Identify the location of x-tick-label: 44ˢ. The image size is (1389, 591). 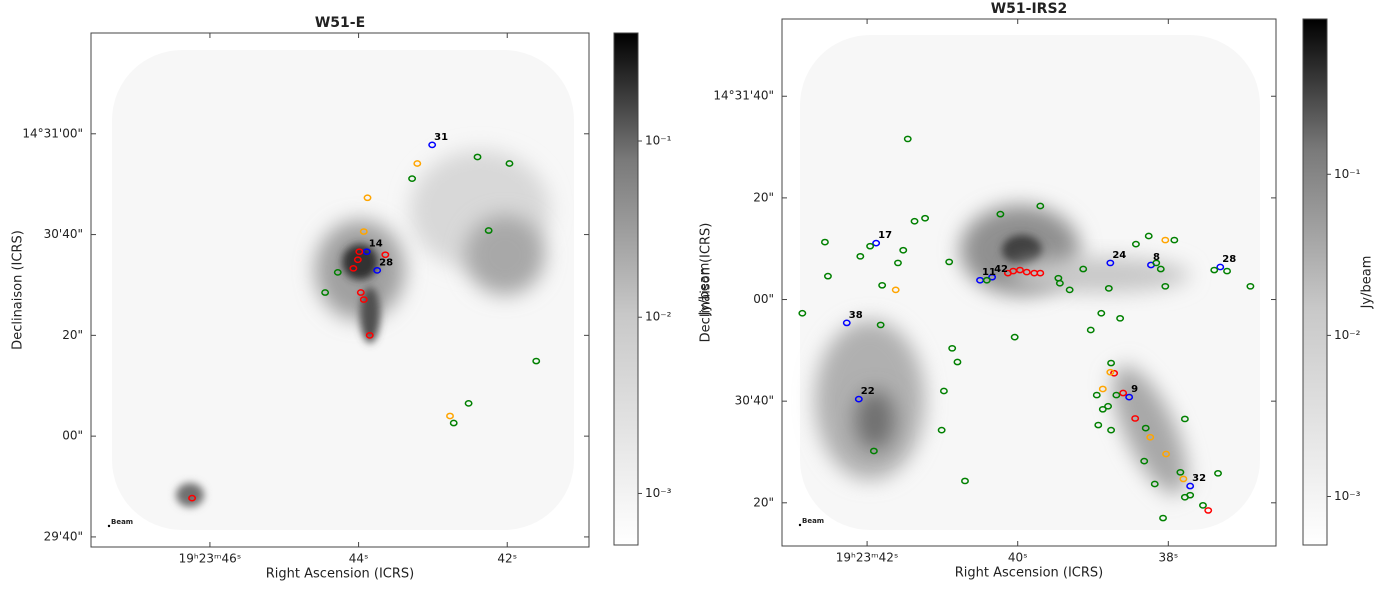
(359, 559).